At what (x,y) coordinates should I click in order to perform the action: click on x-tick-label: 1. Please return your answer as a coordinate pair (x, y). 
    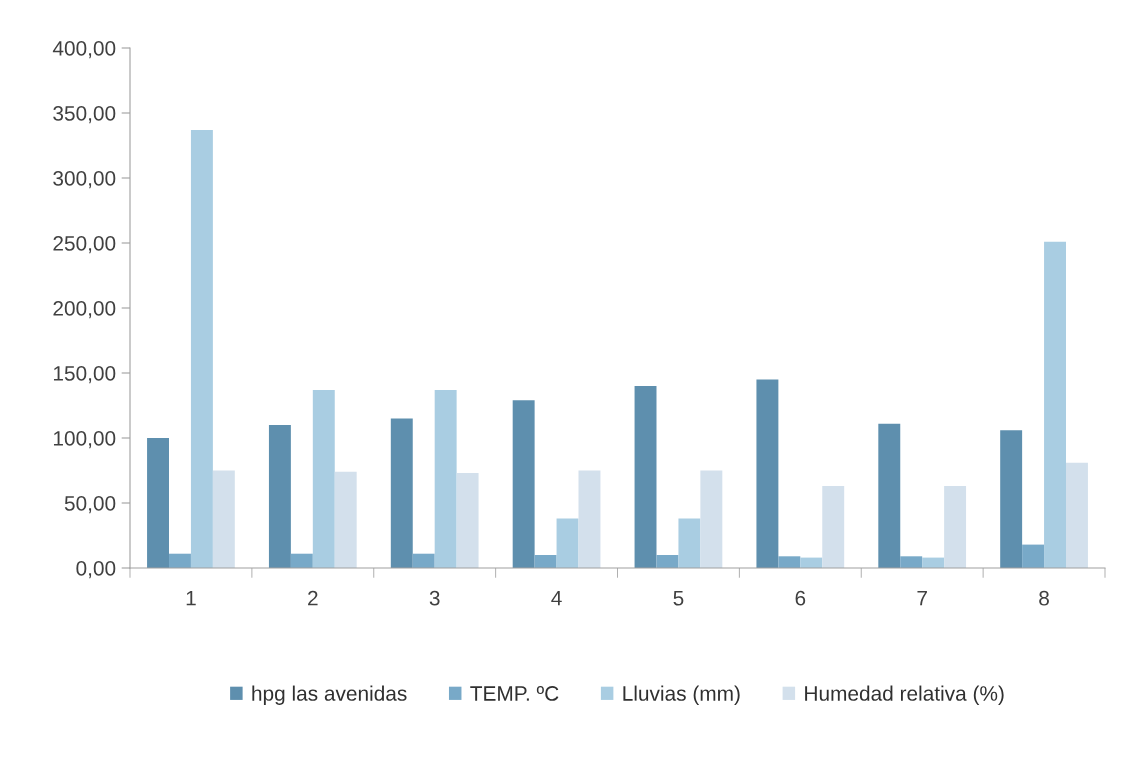
    Looking at the image, I should click on (191, 598).